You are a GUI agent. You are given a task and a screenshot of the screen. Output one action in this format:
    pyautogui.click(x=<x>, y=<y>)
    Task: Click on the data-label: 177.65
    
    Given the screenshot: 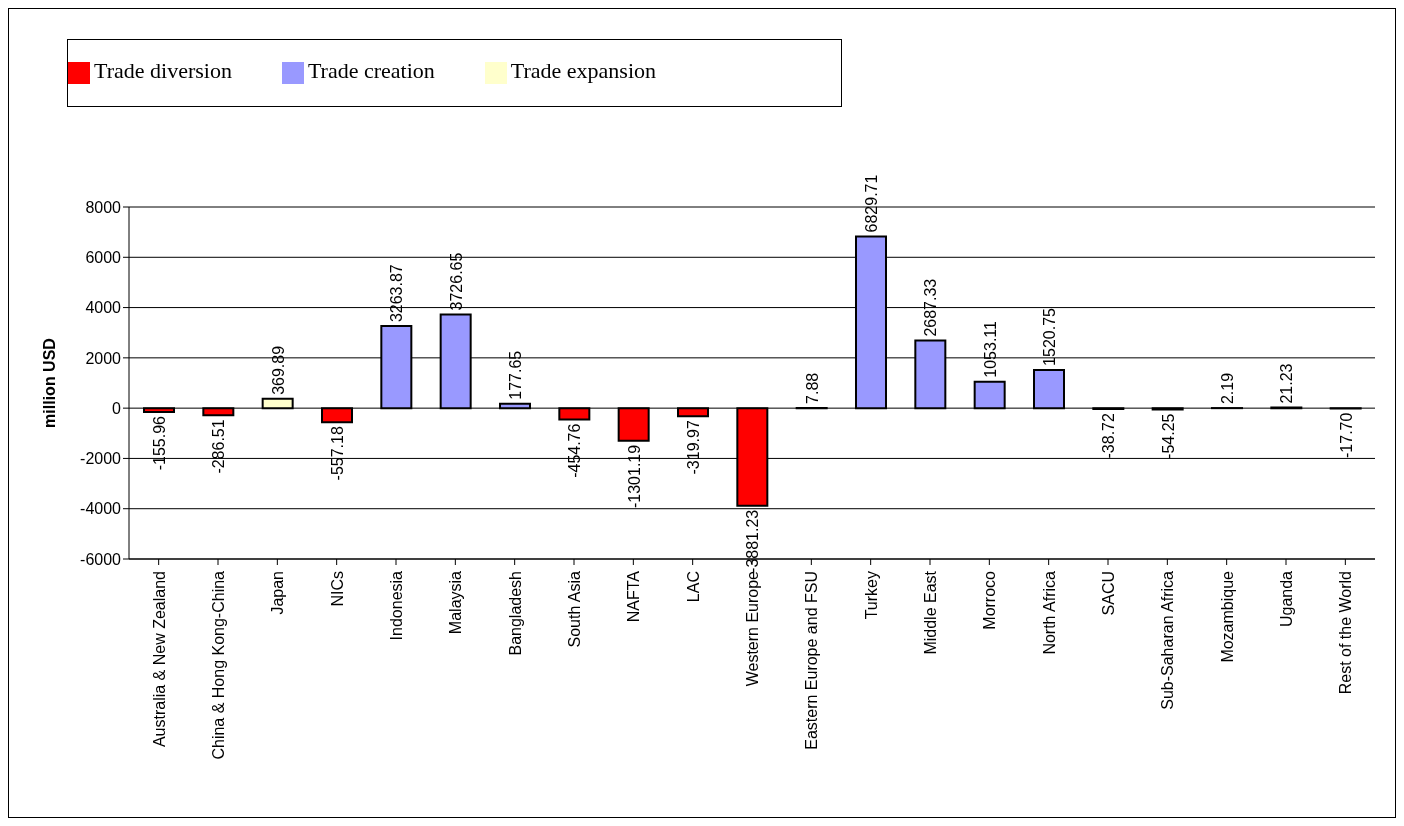 What is the action you would take?
    pyautogui.click(x=515, y=375)
    